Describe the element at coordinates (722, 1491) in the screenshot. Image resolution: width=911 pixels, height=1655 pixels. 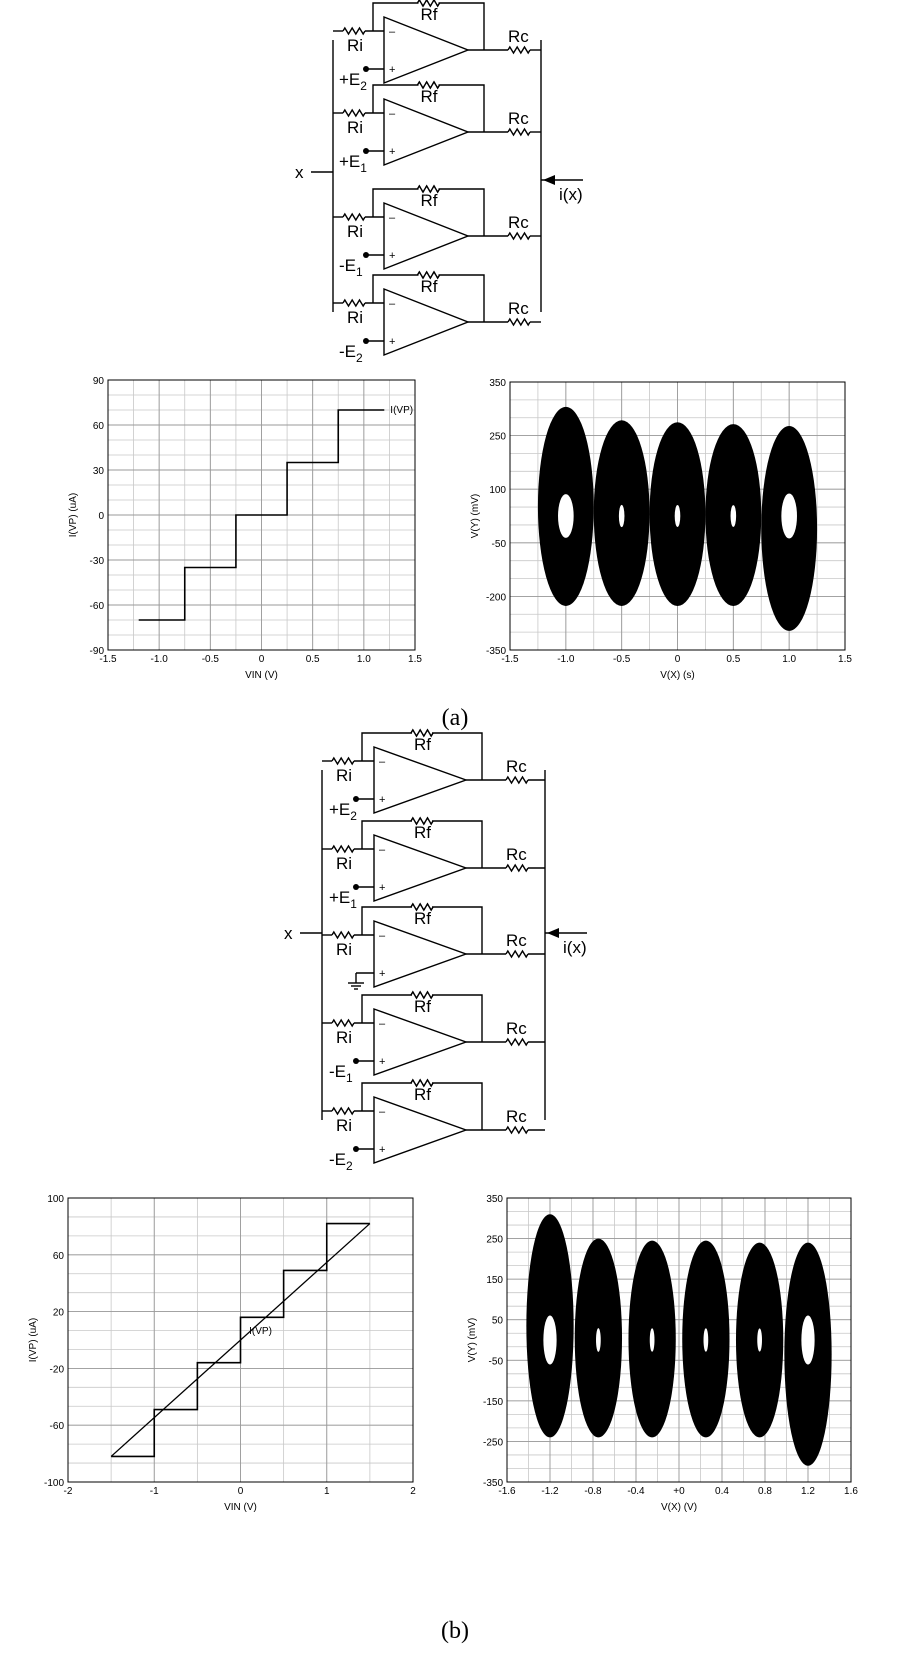
I see `x-tick-label: 0.4` at that location.